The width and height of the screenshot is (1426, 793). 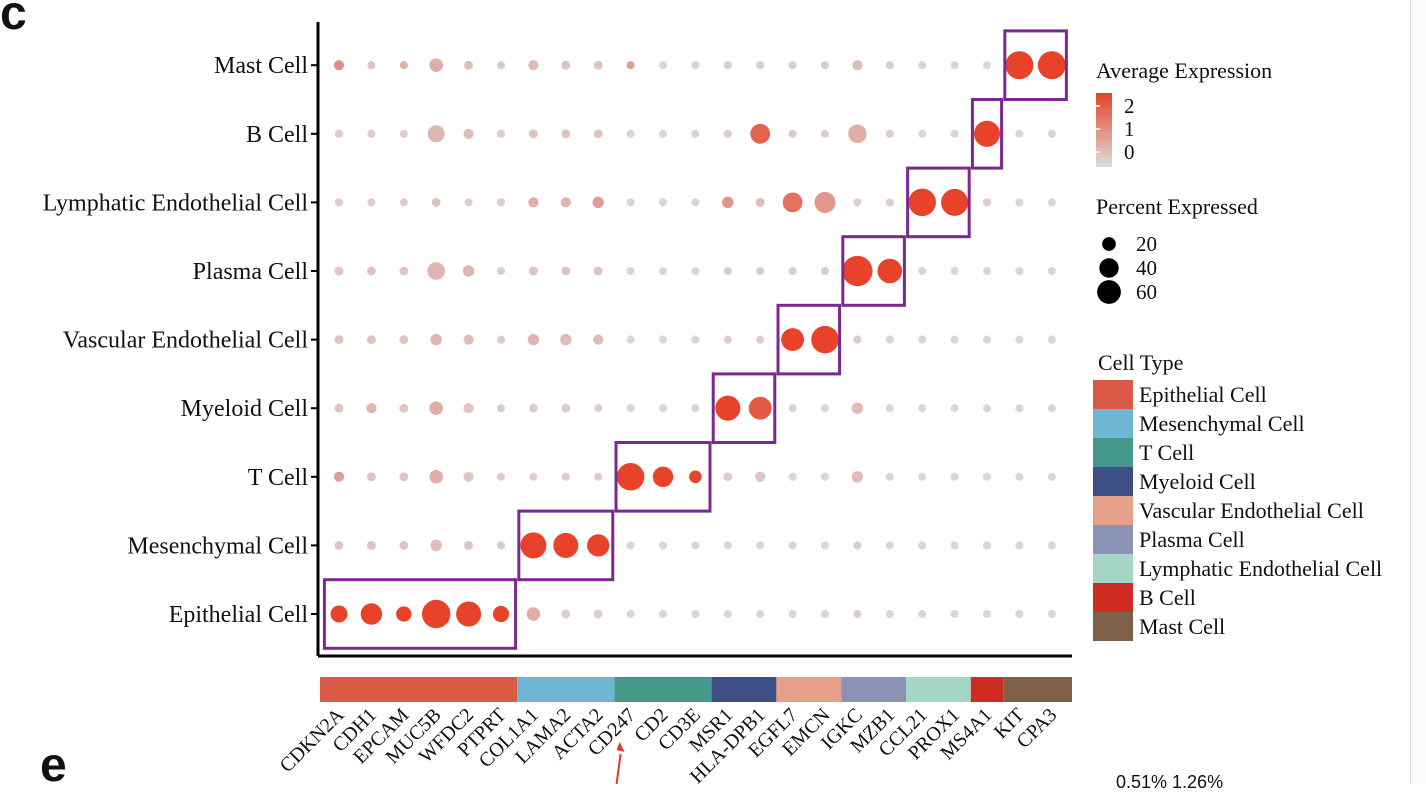 What do you see at coordinates (1197, 481) in the screenshot?
I see `celltype-legend-label: Myeloid Cell` at bounding box center [1197, 481].